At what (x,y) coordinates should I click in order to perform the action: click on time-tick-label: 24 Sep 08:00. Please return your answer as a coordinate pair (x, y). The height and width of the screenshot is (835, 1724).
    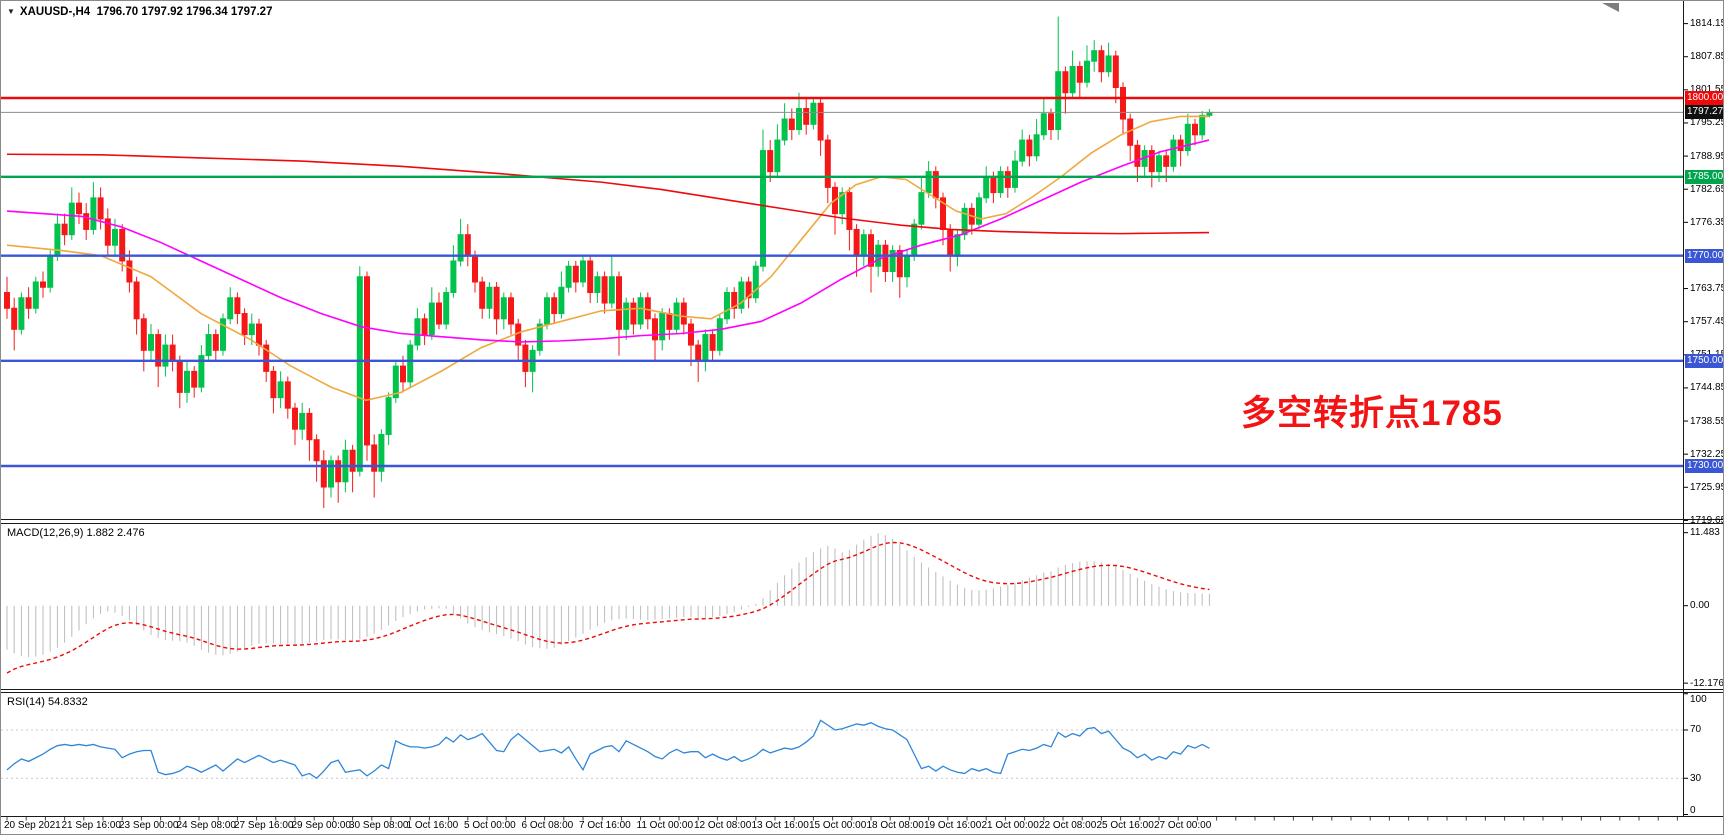
    Looking at the image, I should click on (206, 825).